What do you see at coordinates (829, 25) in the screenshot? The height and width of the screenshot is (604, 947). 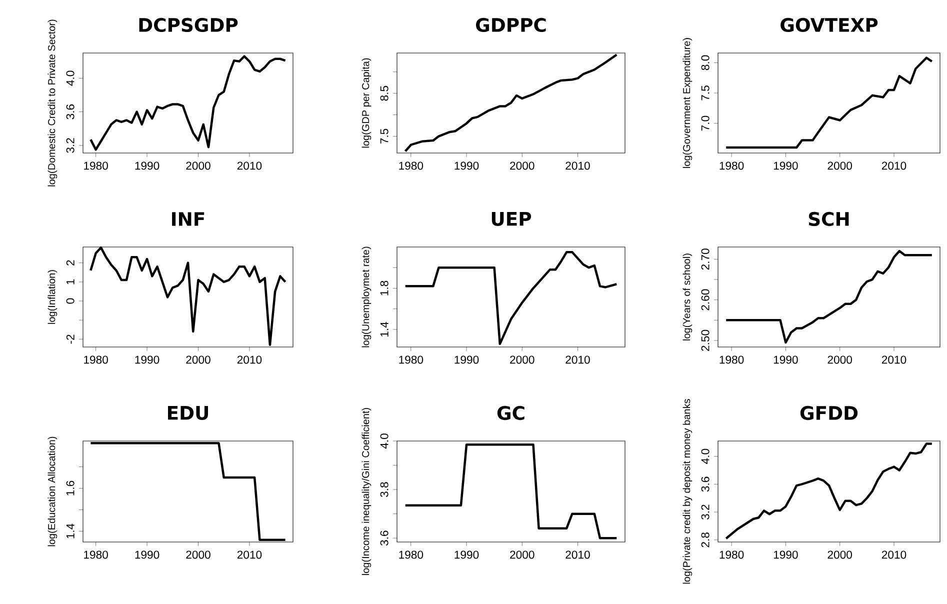 I see `chart-title: GOVTEXP` at bounding box center [829, 25].